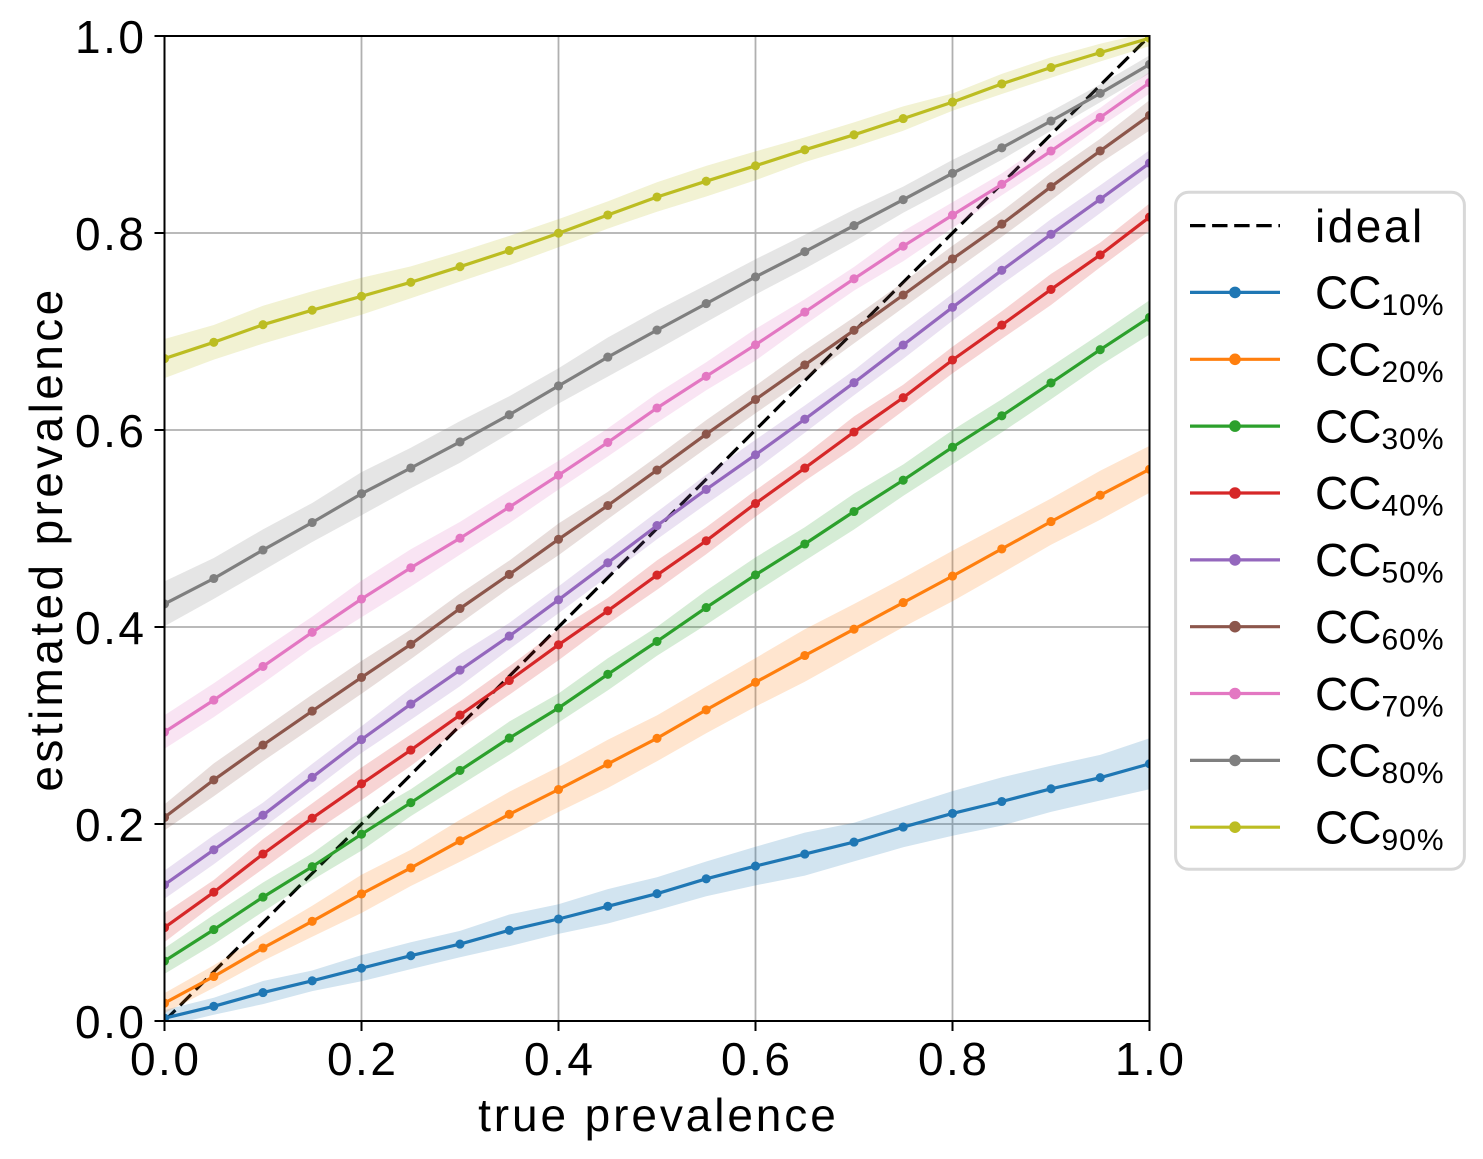  I want to click on svg-text: CC70%, so click(1380, 696).